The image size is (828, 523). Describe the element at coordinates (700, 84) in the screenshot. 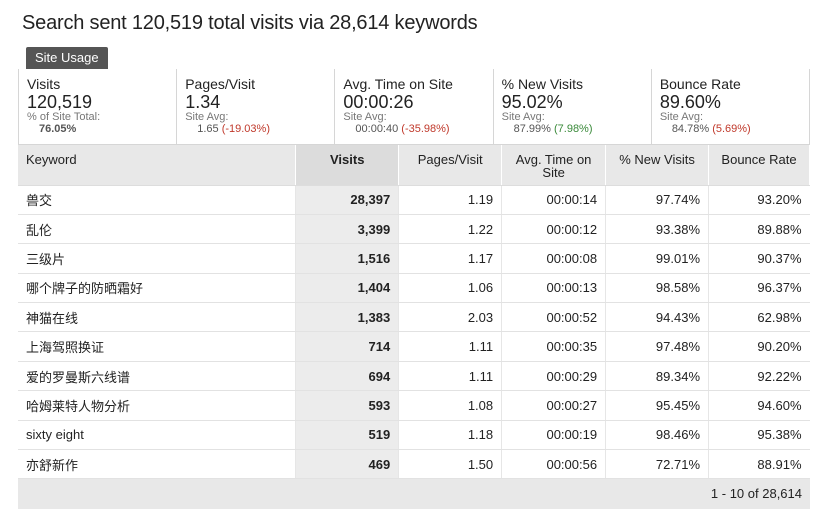

I see `metric-label: Bounce Rate` at that location.